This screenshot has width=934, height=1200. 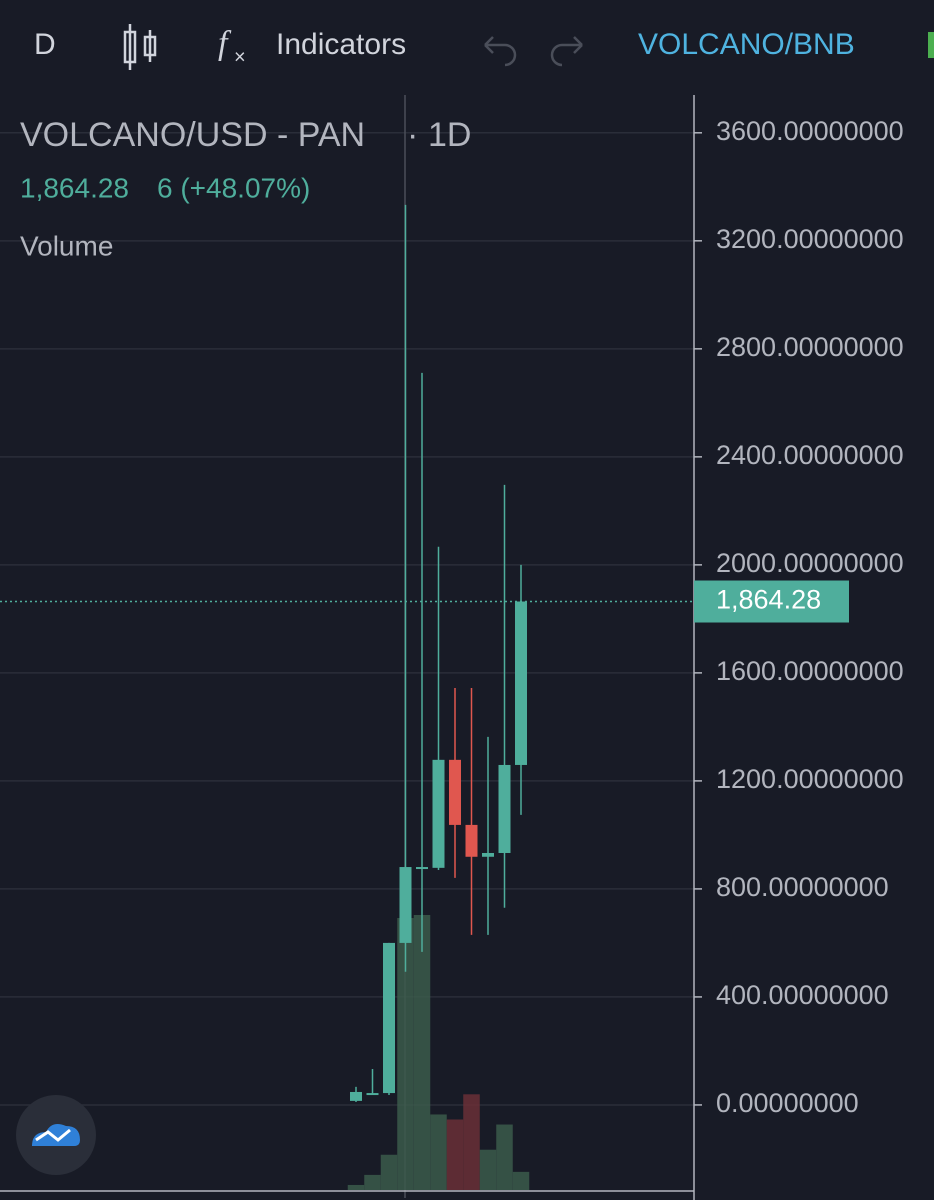 I want to click on chart-interval: 1D, so click(x=449, y=135).